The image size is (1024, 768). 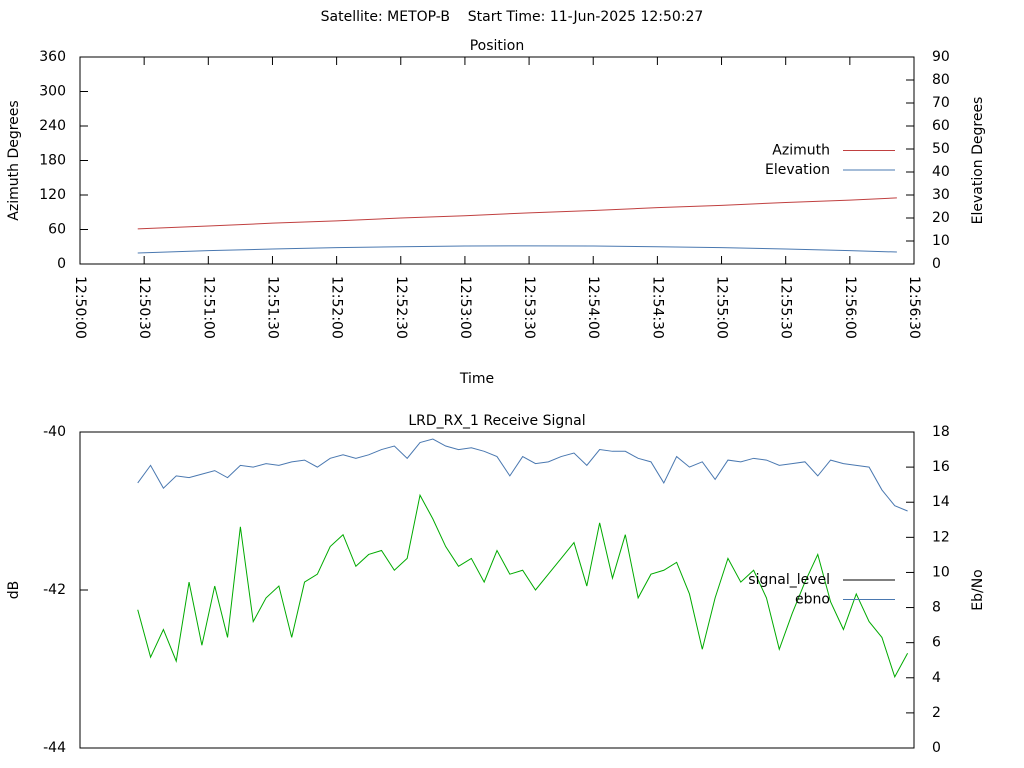 I want to click on y-tick-label: -44, so click(x=54, y=748).